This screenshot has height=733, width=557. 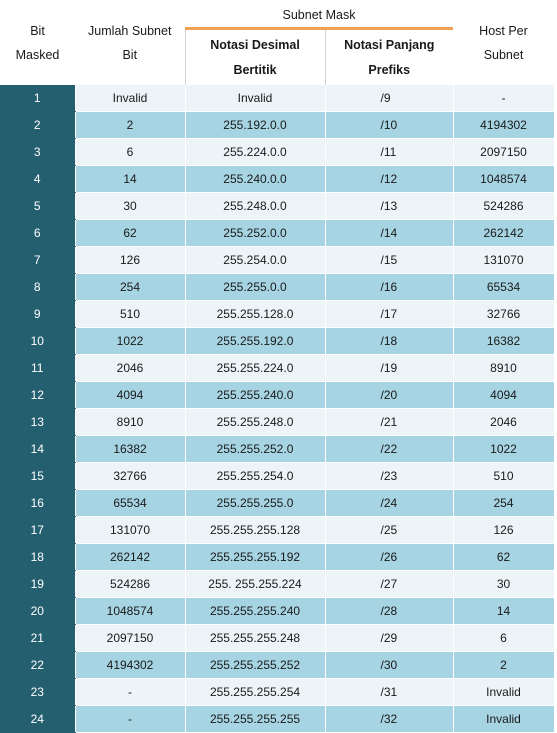 What do you see at coordinates (389, 503) in the screenshot?
I see `cell-prefix: /24` at bounding box center [389, 503].